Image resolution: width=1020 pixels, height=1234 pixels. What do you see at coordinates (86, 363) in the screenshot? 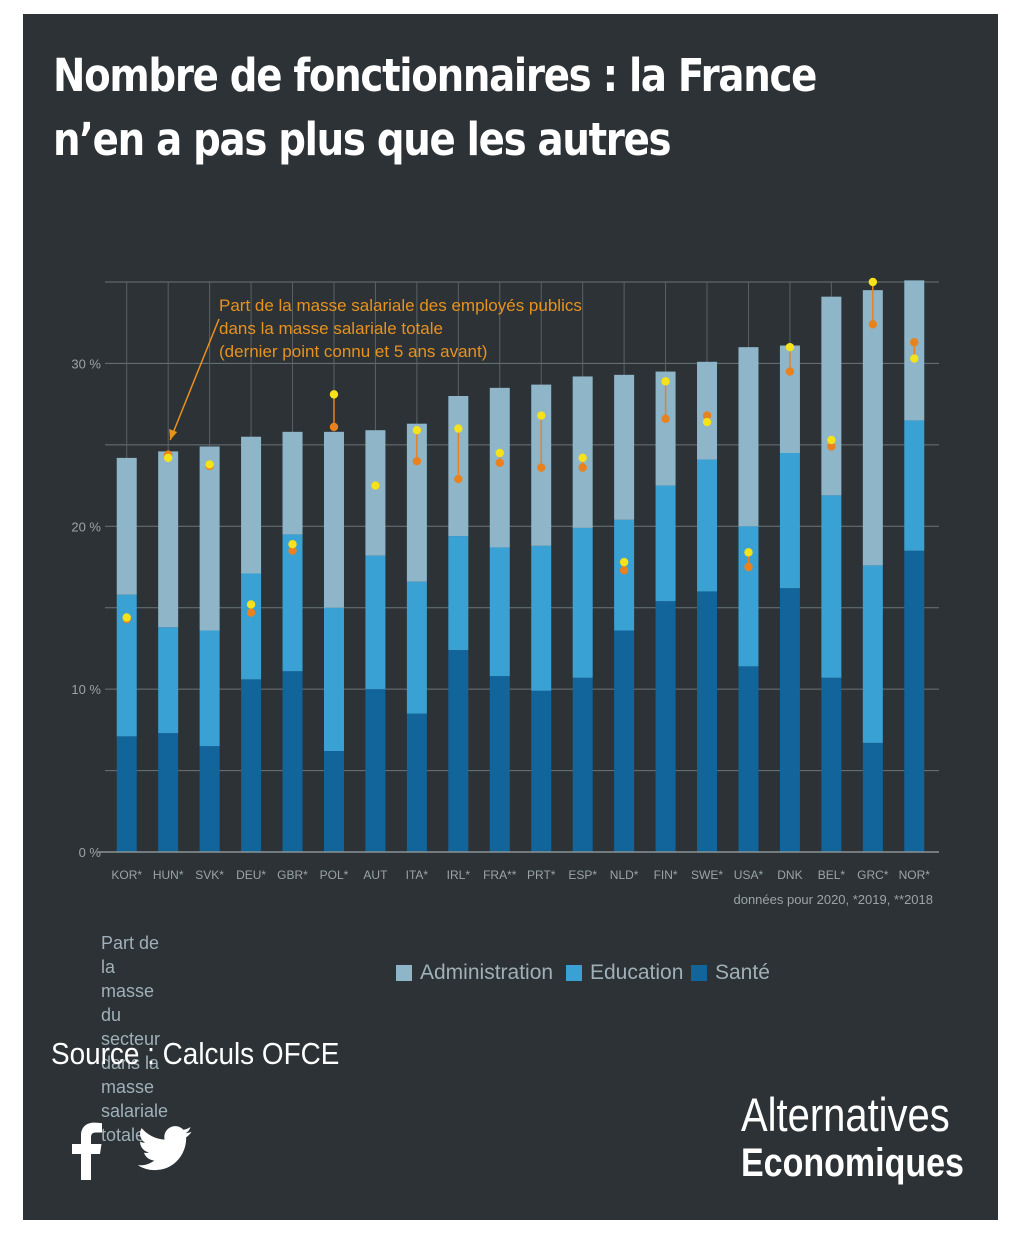
I see `y-tick-label: 30 %` at bounding box center [86, 363].